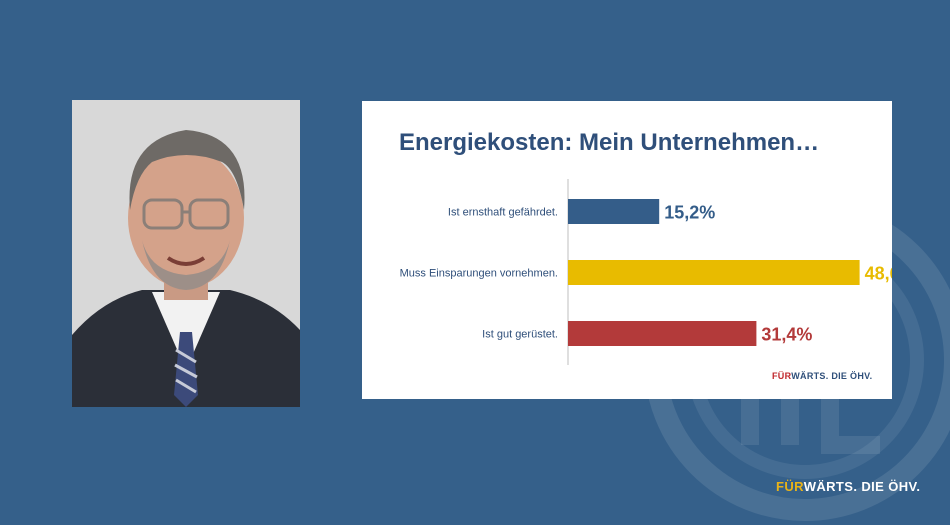  Describe the element at coordinates (503, 213) in the screenshot. I see `category-label: Ist ernsthaft gefährdet.` at that location.